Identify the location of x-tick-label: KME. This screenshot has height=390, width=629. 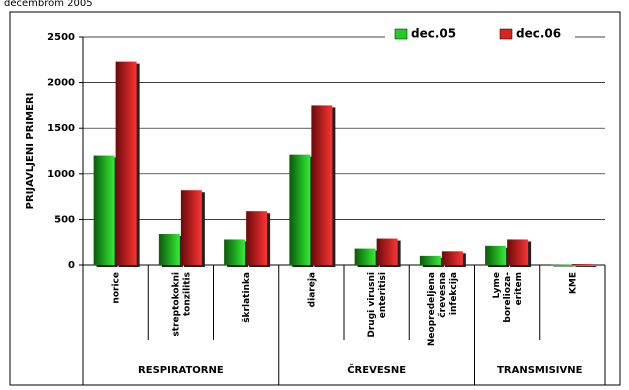
(573, 283).